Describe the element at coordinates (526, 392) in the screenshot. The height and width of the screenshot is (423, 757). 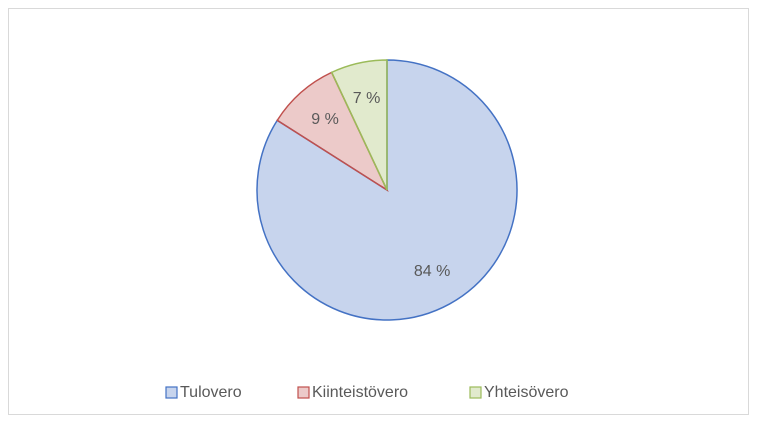
I see `legend-label: Yhteisövero` at that location.